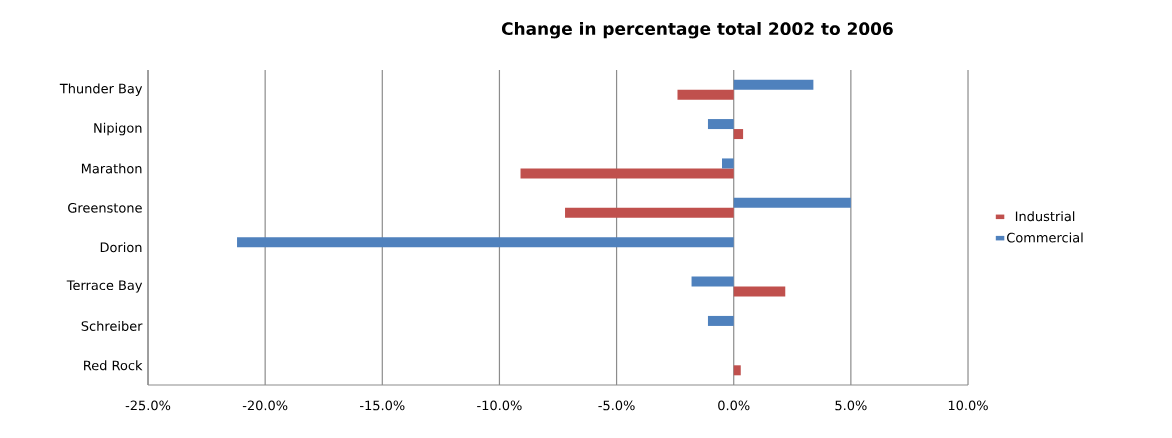  Describe the element at coordinates (1045, 216) in the screenshot. I see `legend-label: Industrial` at that location.